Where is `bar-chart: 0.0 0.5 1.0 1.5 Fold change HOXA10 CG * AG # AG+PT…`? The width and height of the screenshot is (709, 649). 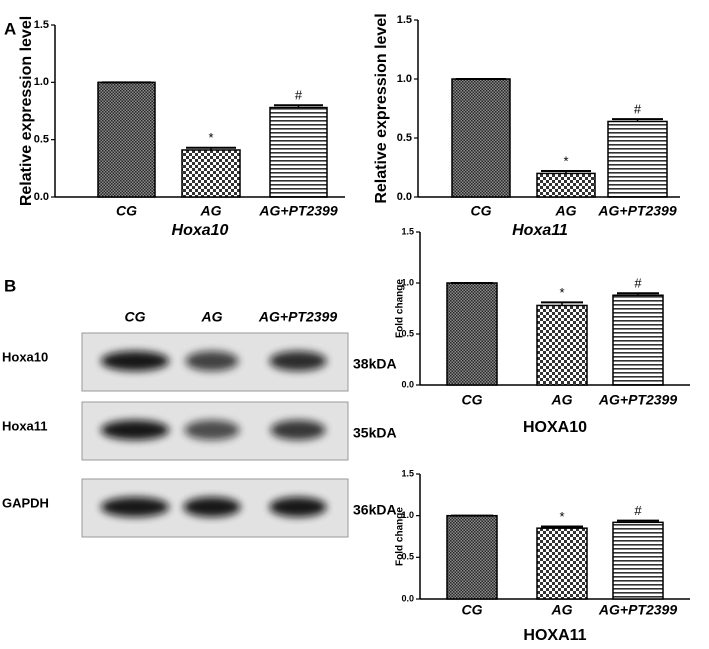 bar-chart: 0.0 0.5 1.0 1.5 Fold change HOXA10 CG * AG # AG+PT… is located at coordinates (542, 331).